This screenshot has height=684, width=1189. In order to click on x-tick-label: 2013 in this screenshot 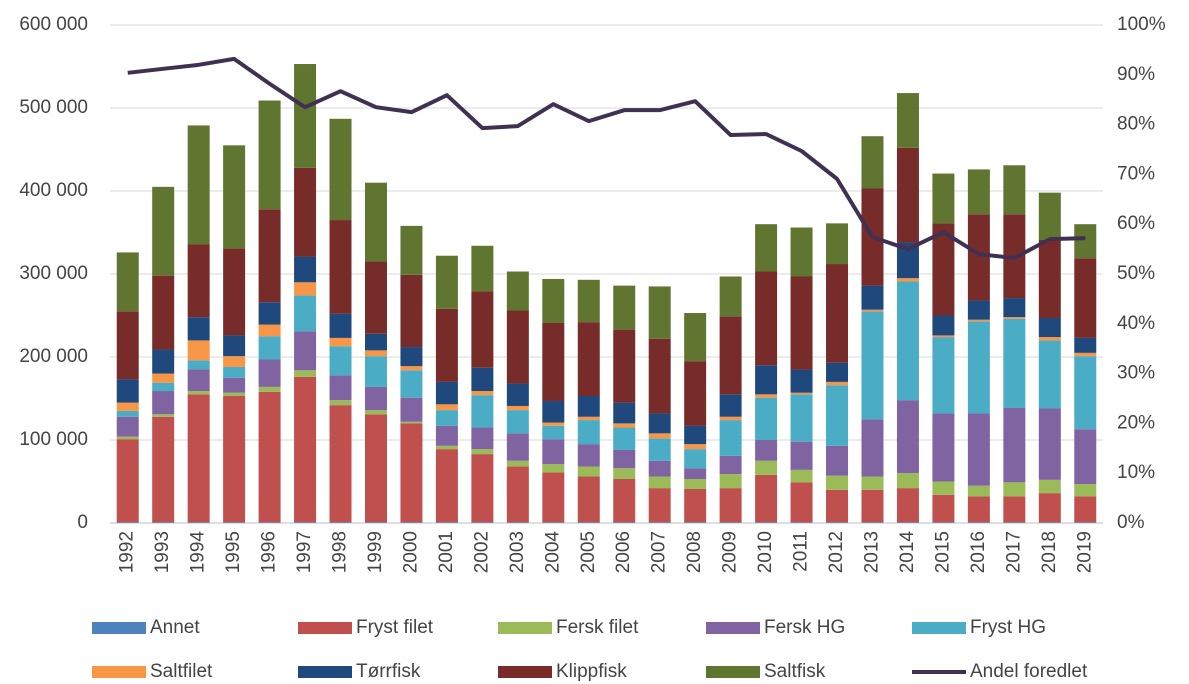, I will do `click(871, 552)`.